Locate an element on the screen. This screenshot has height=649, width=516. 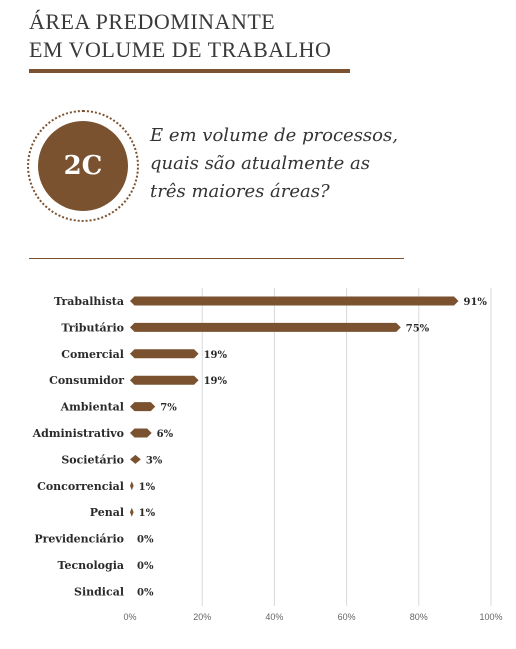
question-badge: 2C is located at coordinates (83, 166).